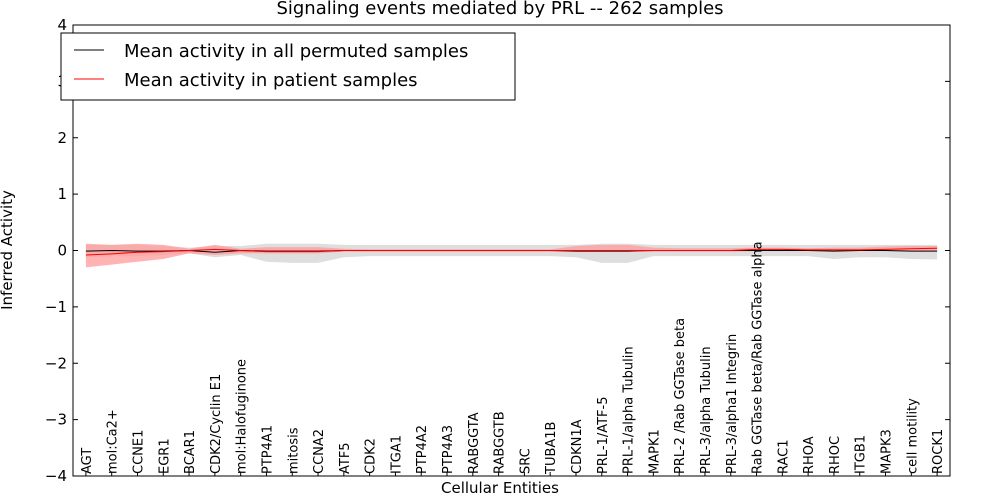 Image resolution: width=1000 pixels, height=500 pixels. I want to click on x-tick-label: RAC1, so click(783, 456).